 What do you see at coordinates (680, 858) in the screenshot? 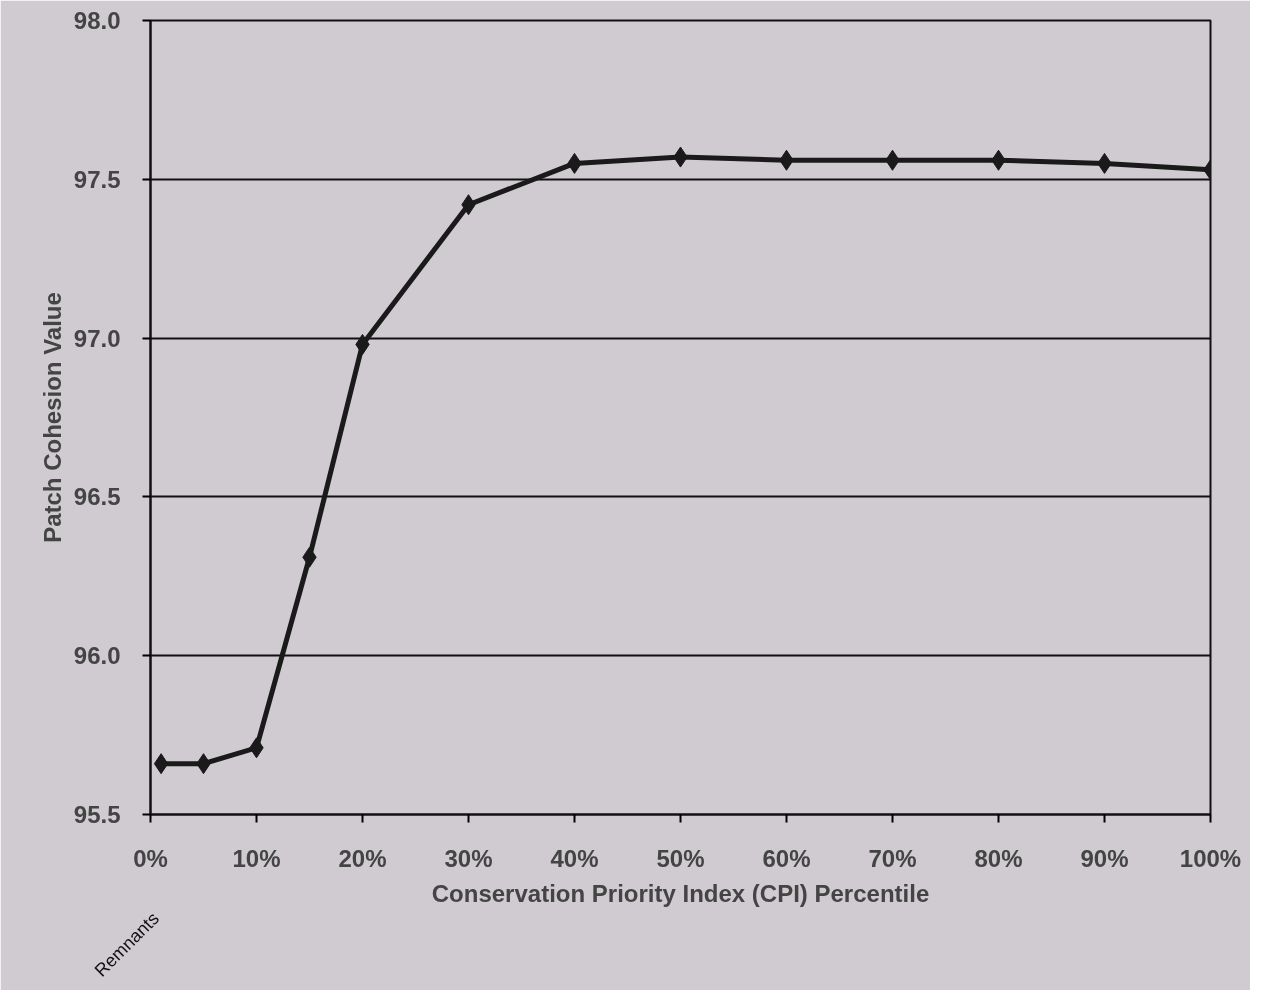
I see `x-tick-label: 50%` at bounding box center [680, 858].